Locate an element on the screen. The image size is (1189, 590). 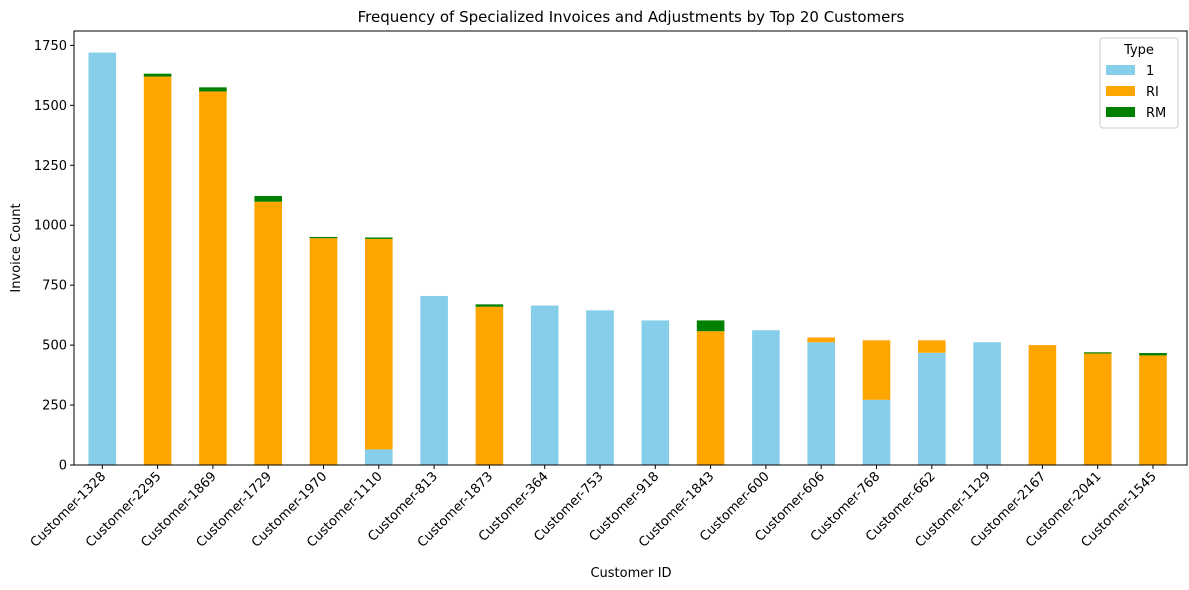
bar-segment-customer-606-ri is located at coordinates (821, 340).